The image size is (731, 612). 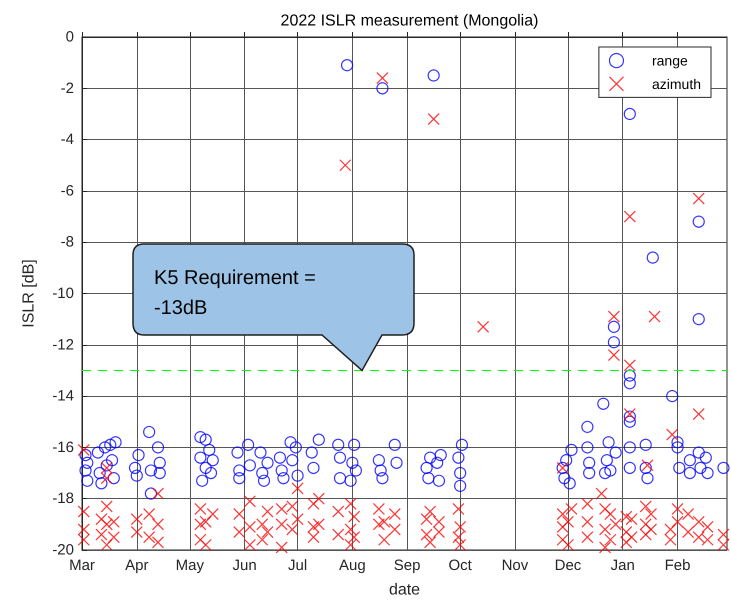 I want to click on y-tick-label: -14, so click(x=63, y=396).